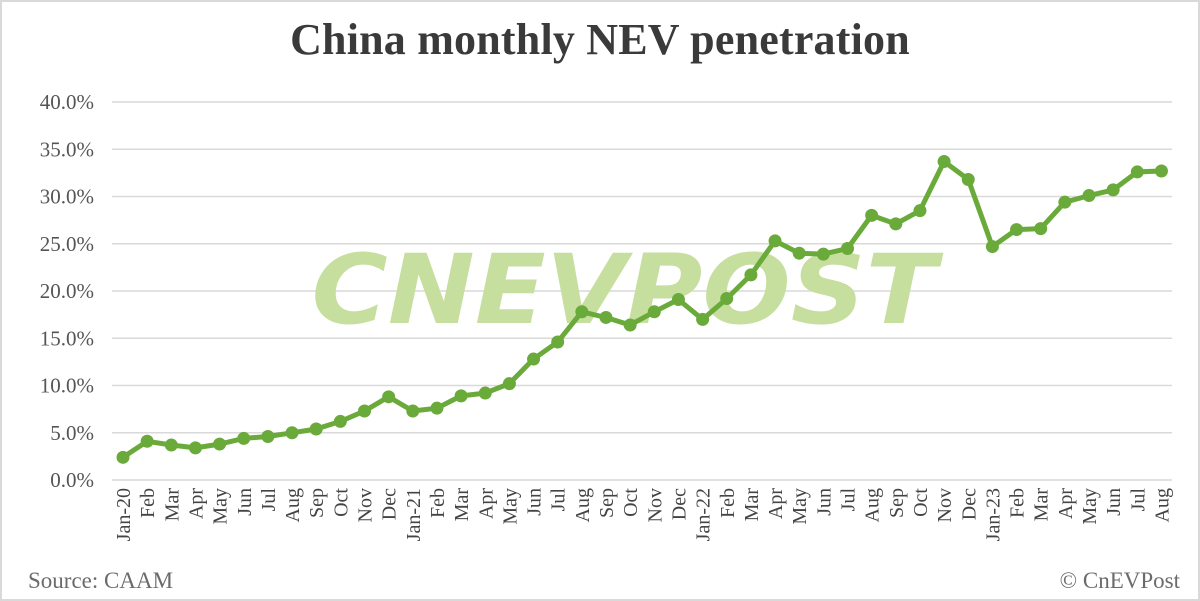 The height and width of the screenshot is (601, 1200). I want to click on x-tick-label: Jan-20, so click(124, 514).